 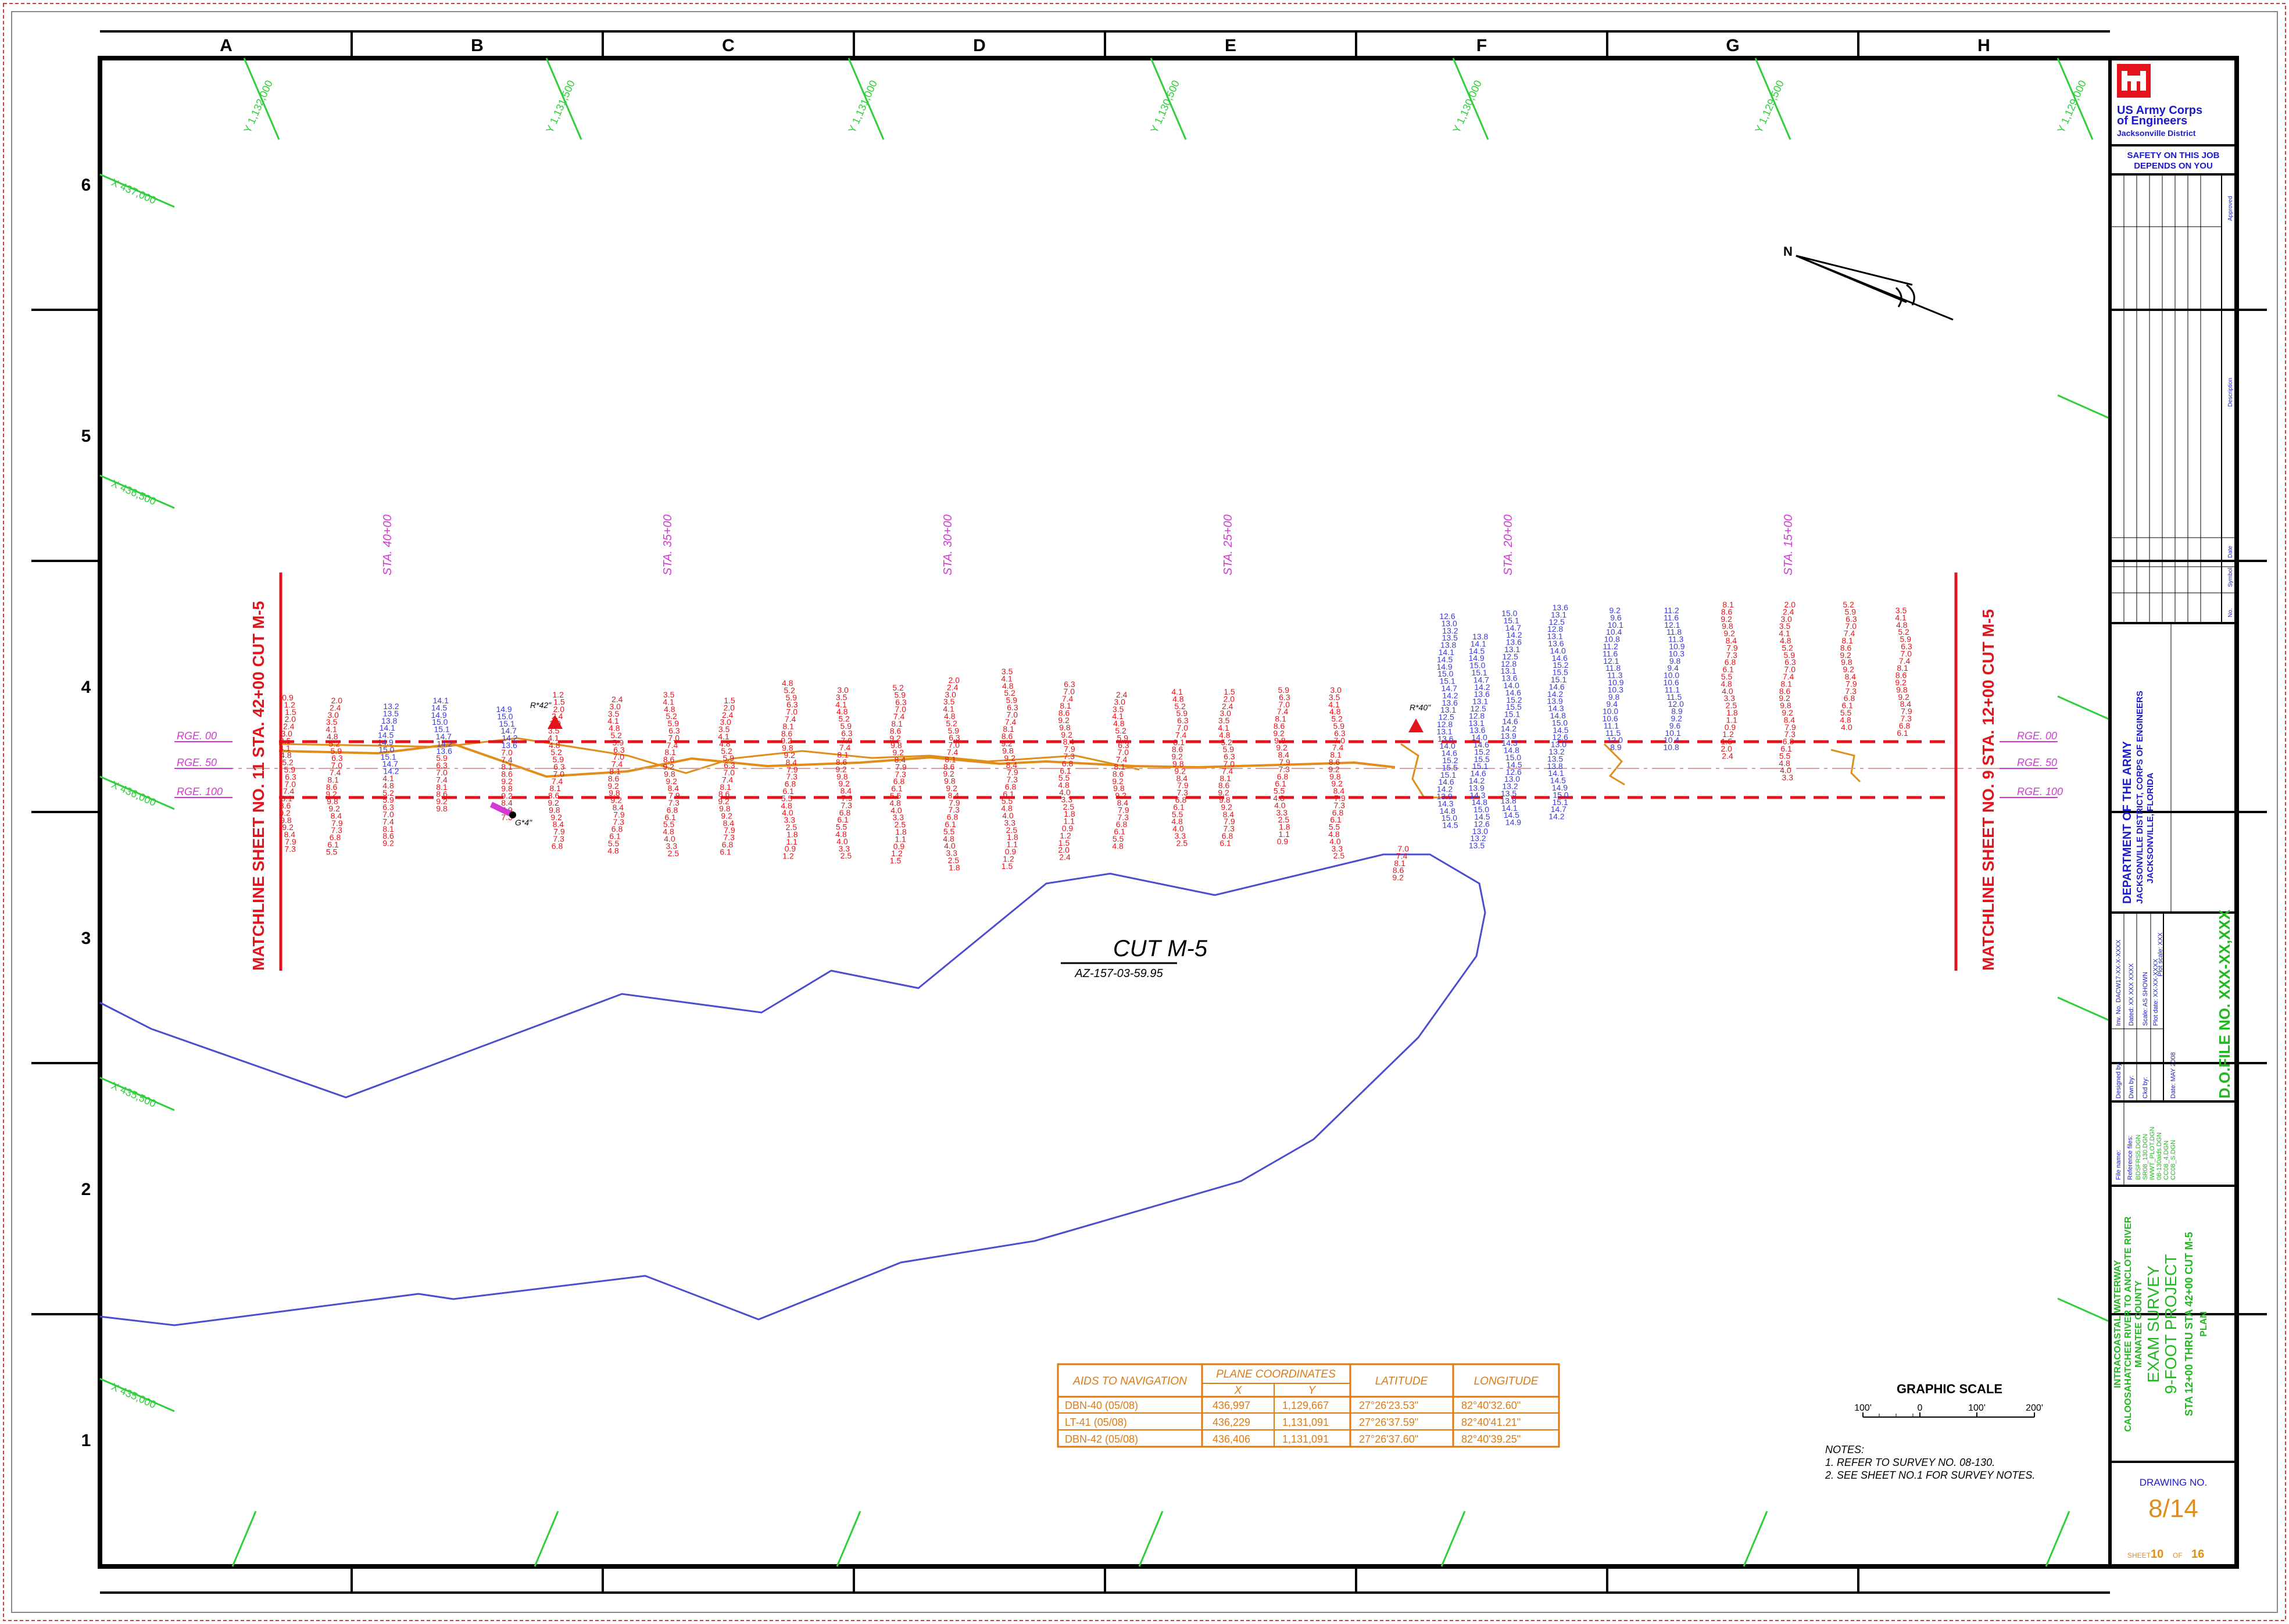 I want to click on scale-tick: 100', so click(x=1977, y=1408).